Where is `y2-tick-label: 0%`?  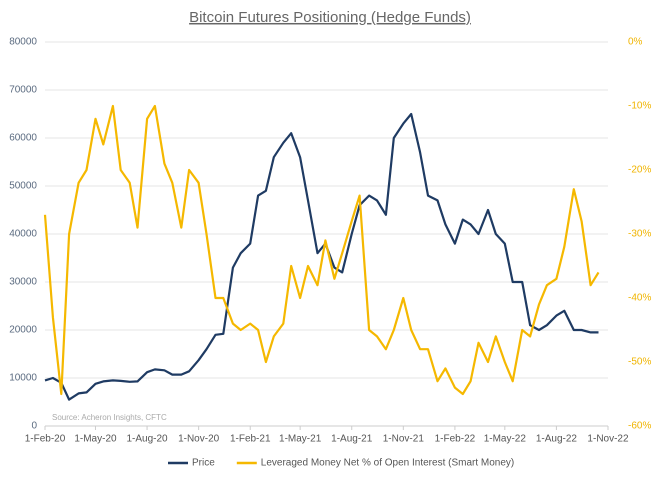 y2-tick-label: 0% is located at coordinates (635, 42).